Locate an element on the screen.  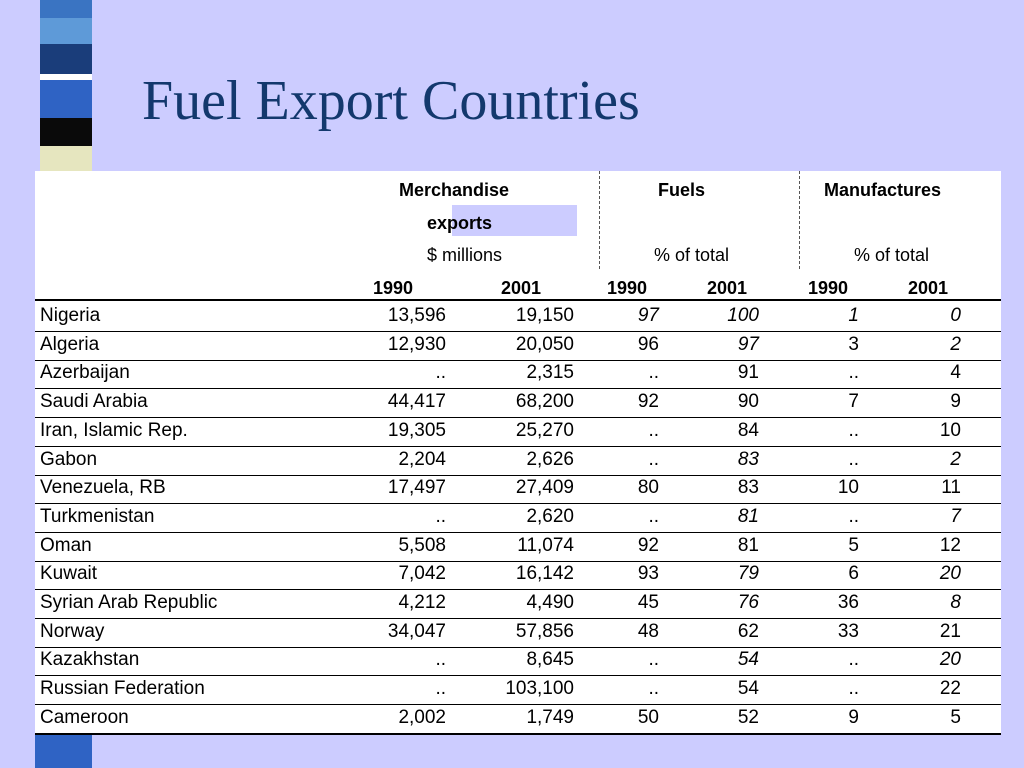
country-name: Iran, Islamic Rep. is located at coordinates (114, 430).